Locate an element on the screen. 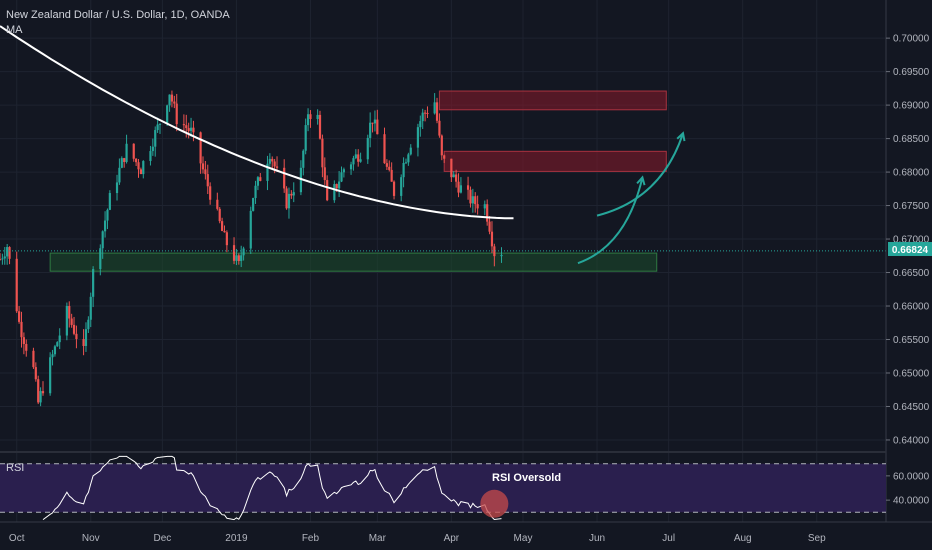 This screenshot has width=932, height=550. y-tick-label: 0.66500 is located at coordinates (911, 273).